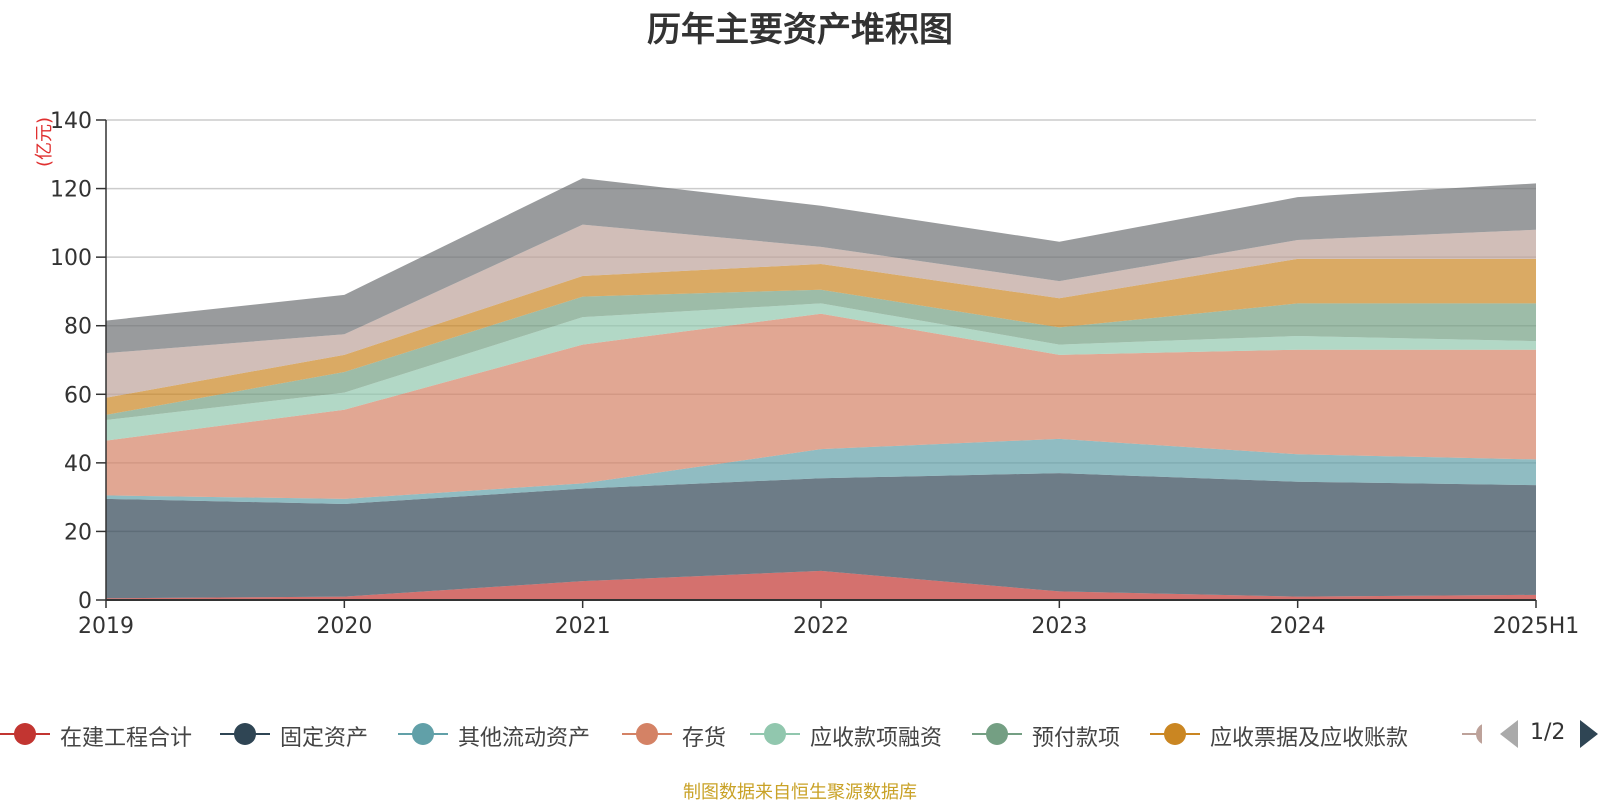 Image resolution: width=1600 pixels, height=804 pixels. I want to click on legend-label: 其他流动资产, so click(524, 738).